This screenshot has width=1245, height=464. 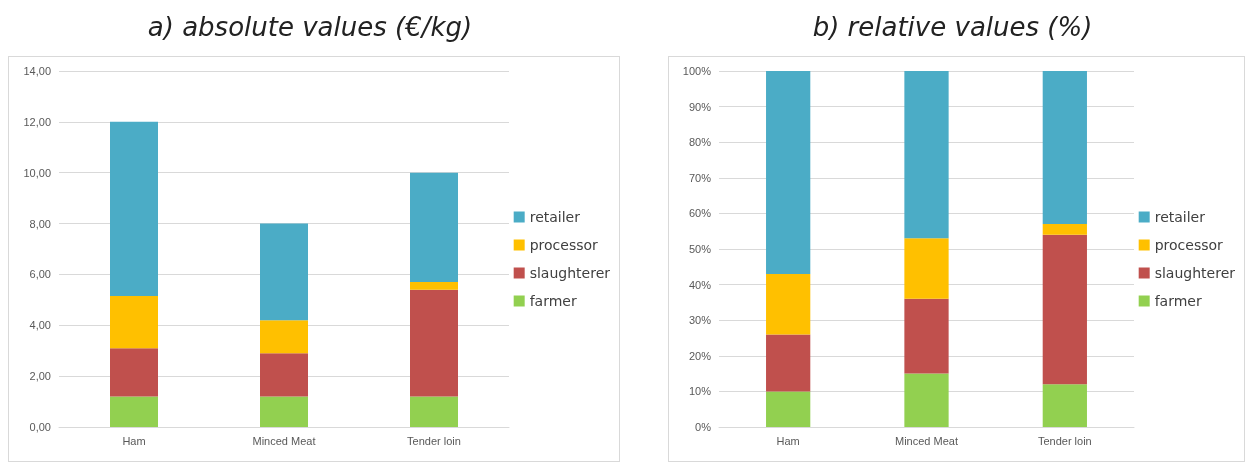 I want to click on y-tick-label: 80%, so click(x=700, y=142).